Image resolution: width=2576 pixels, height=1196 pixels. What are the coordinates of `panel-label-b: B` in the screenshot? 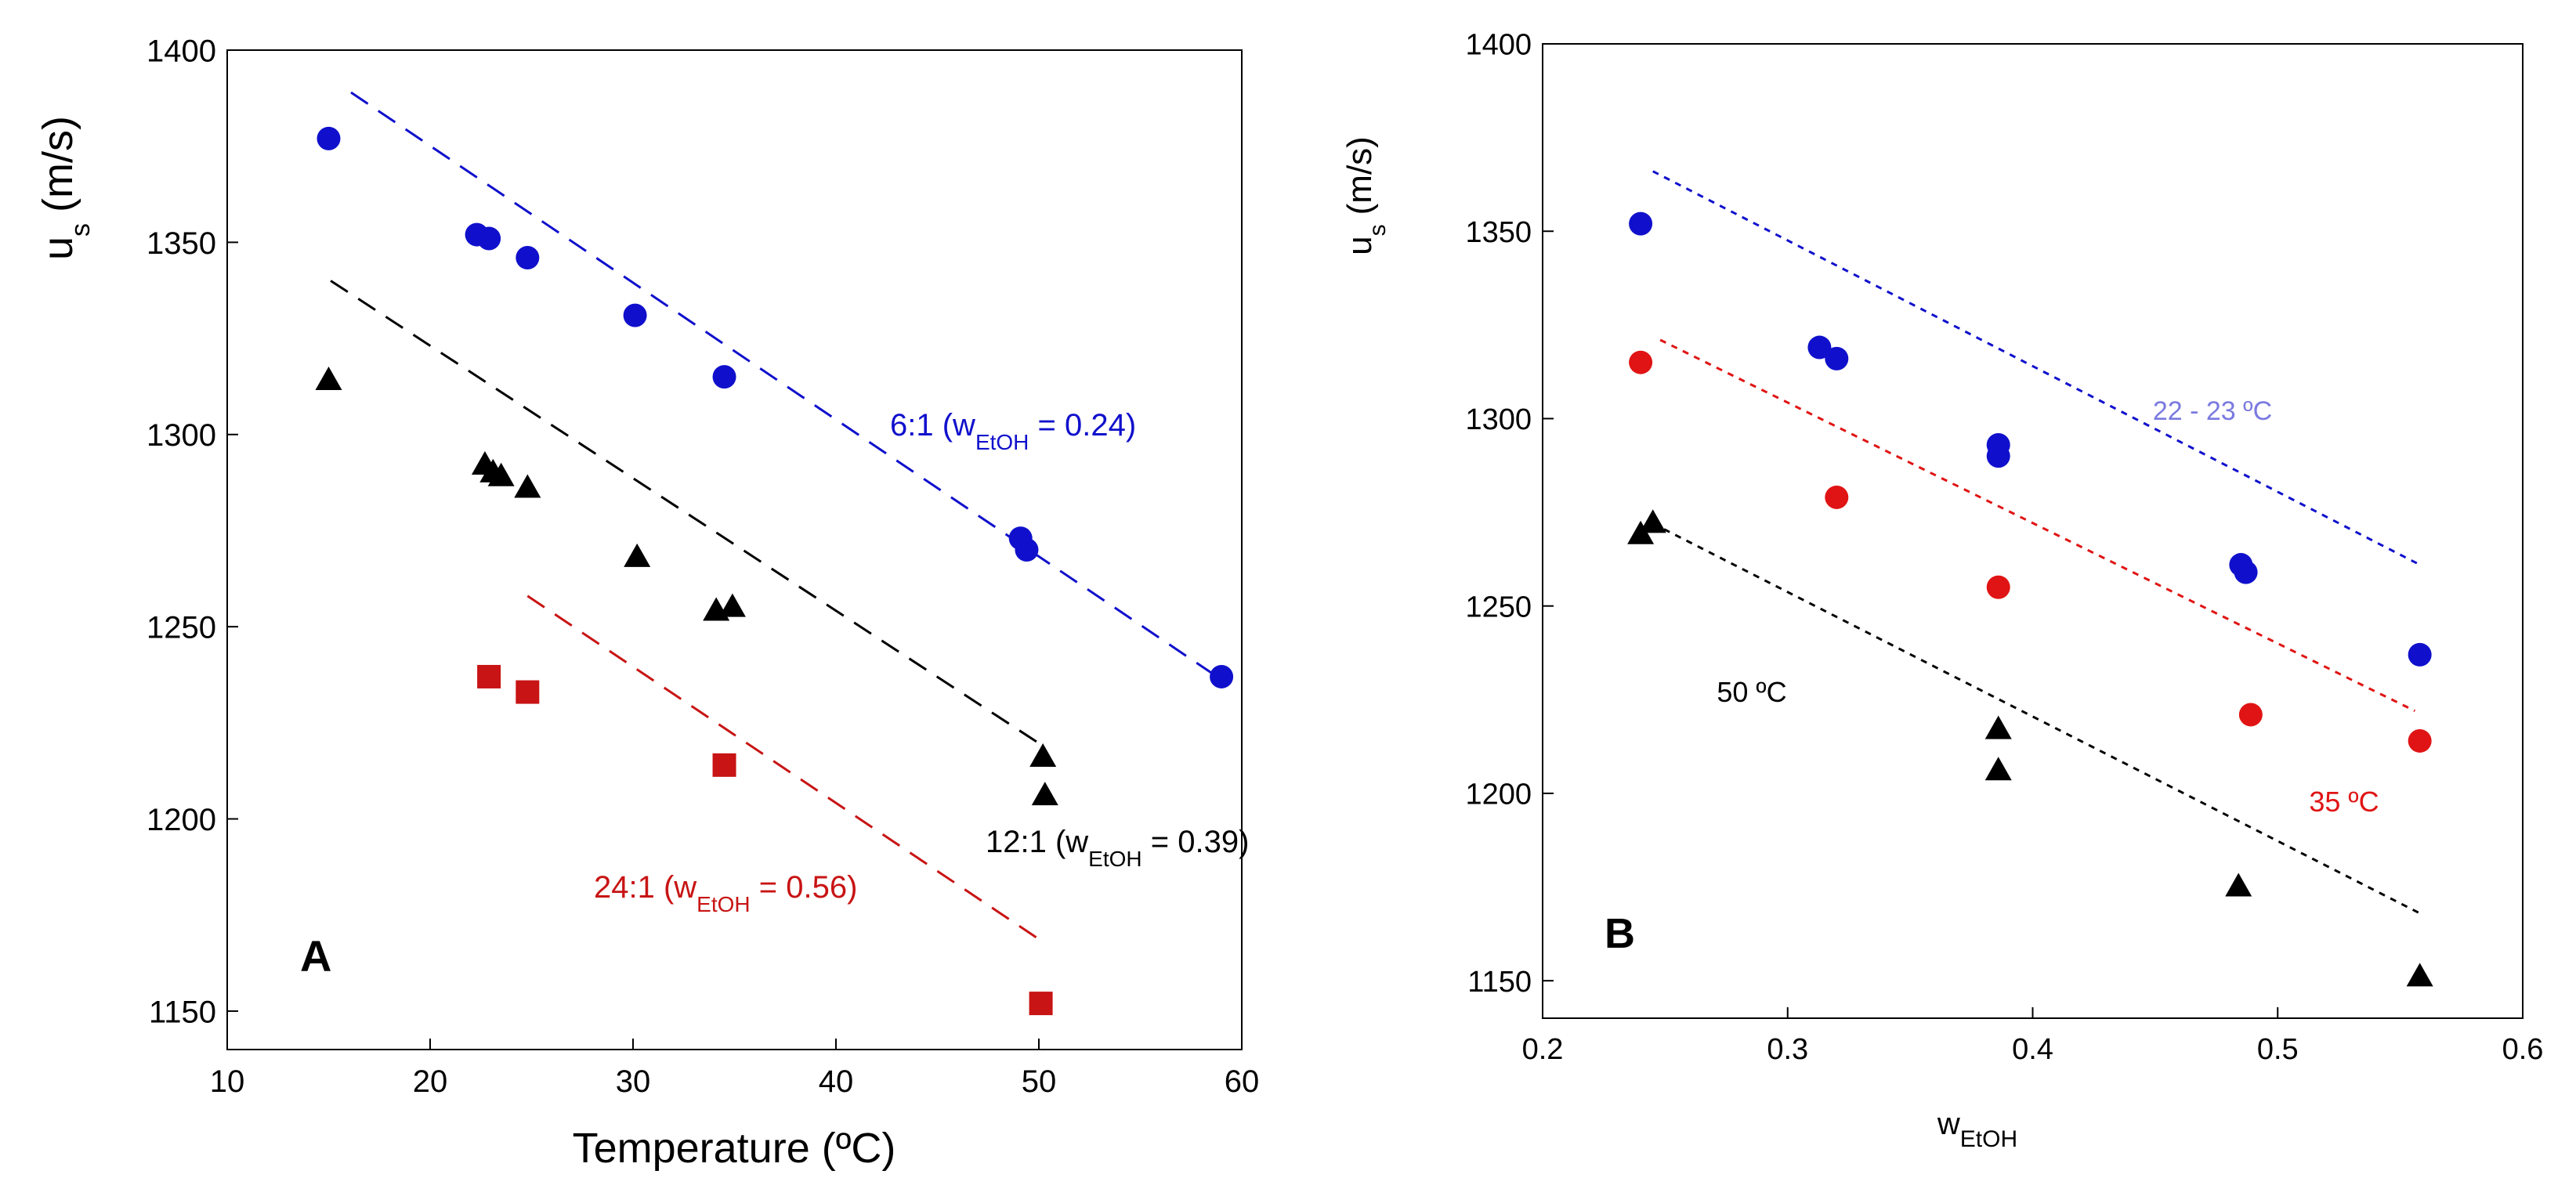 It's located at (1620, 933).